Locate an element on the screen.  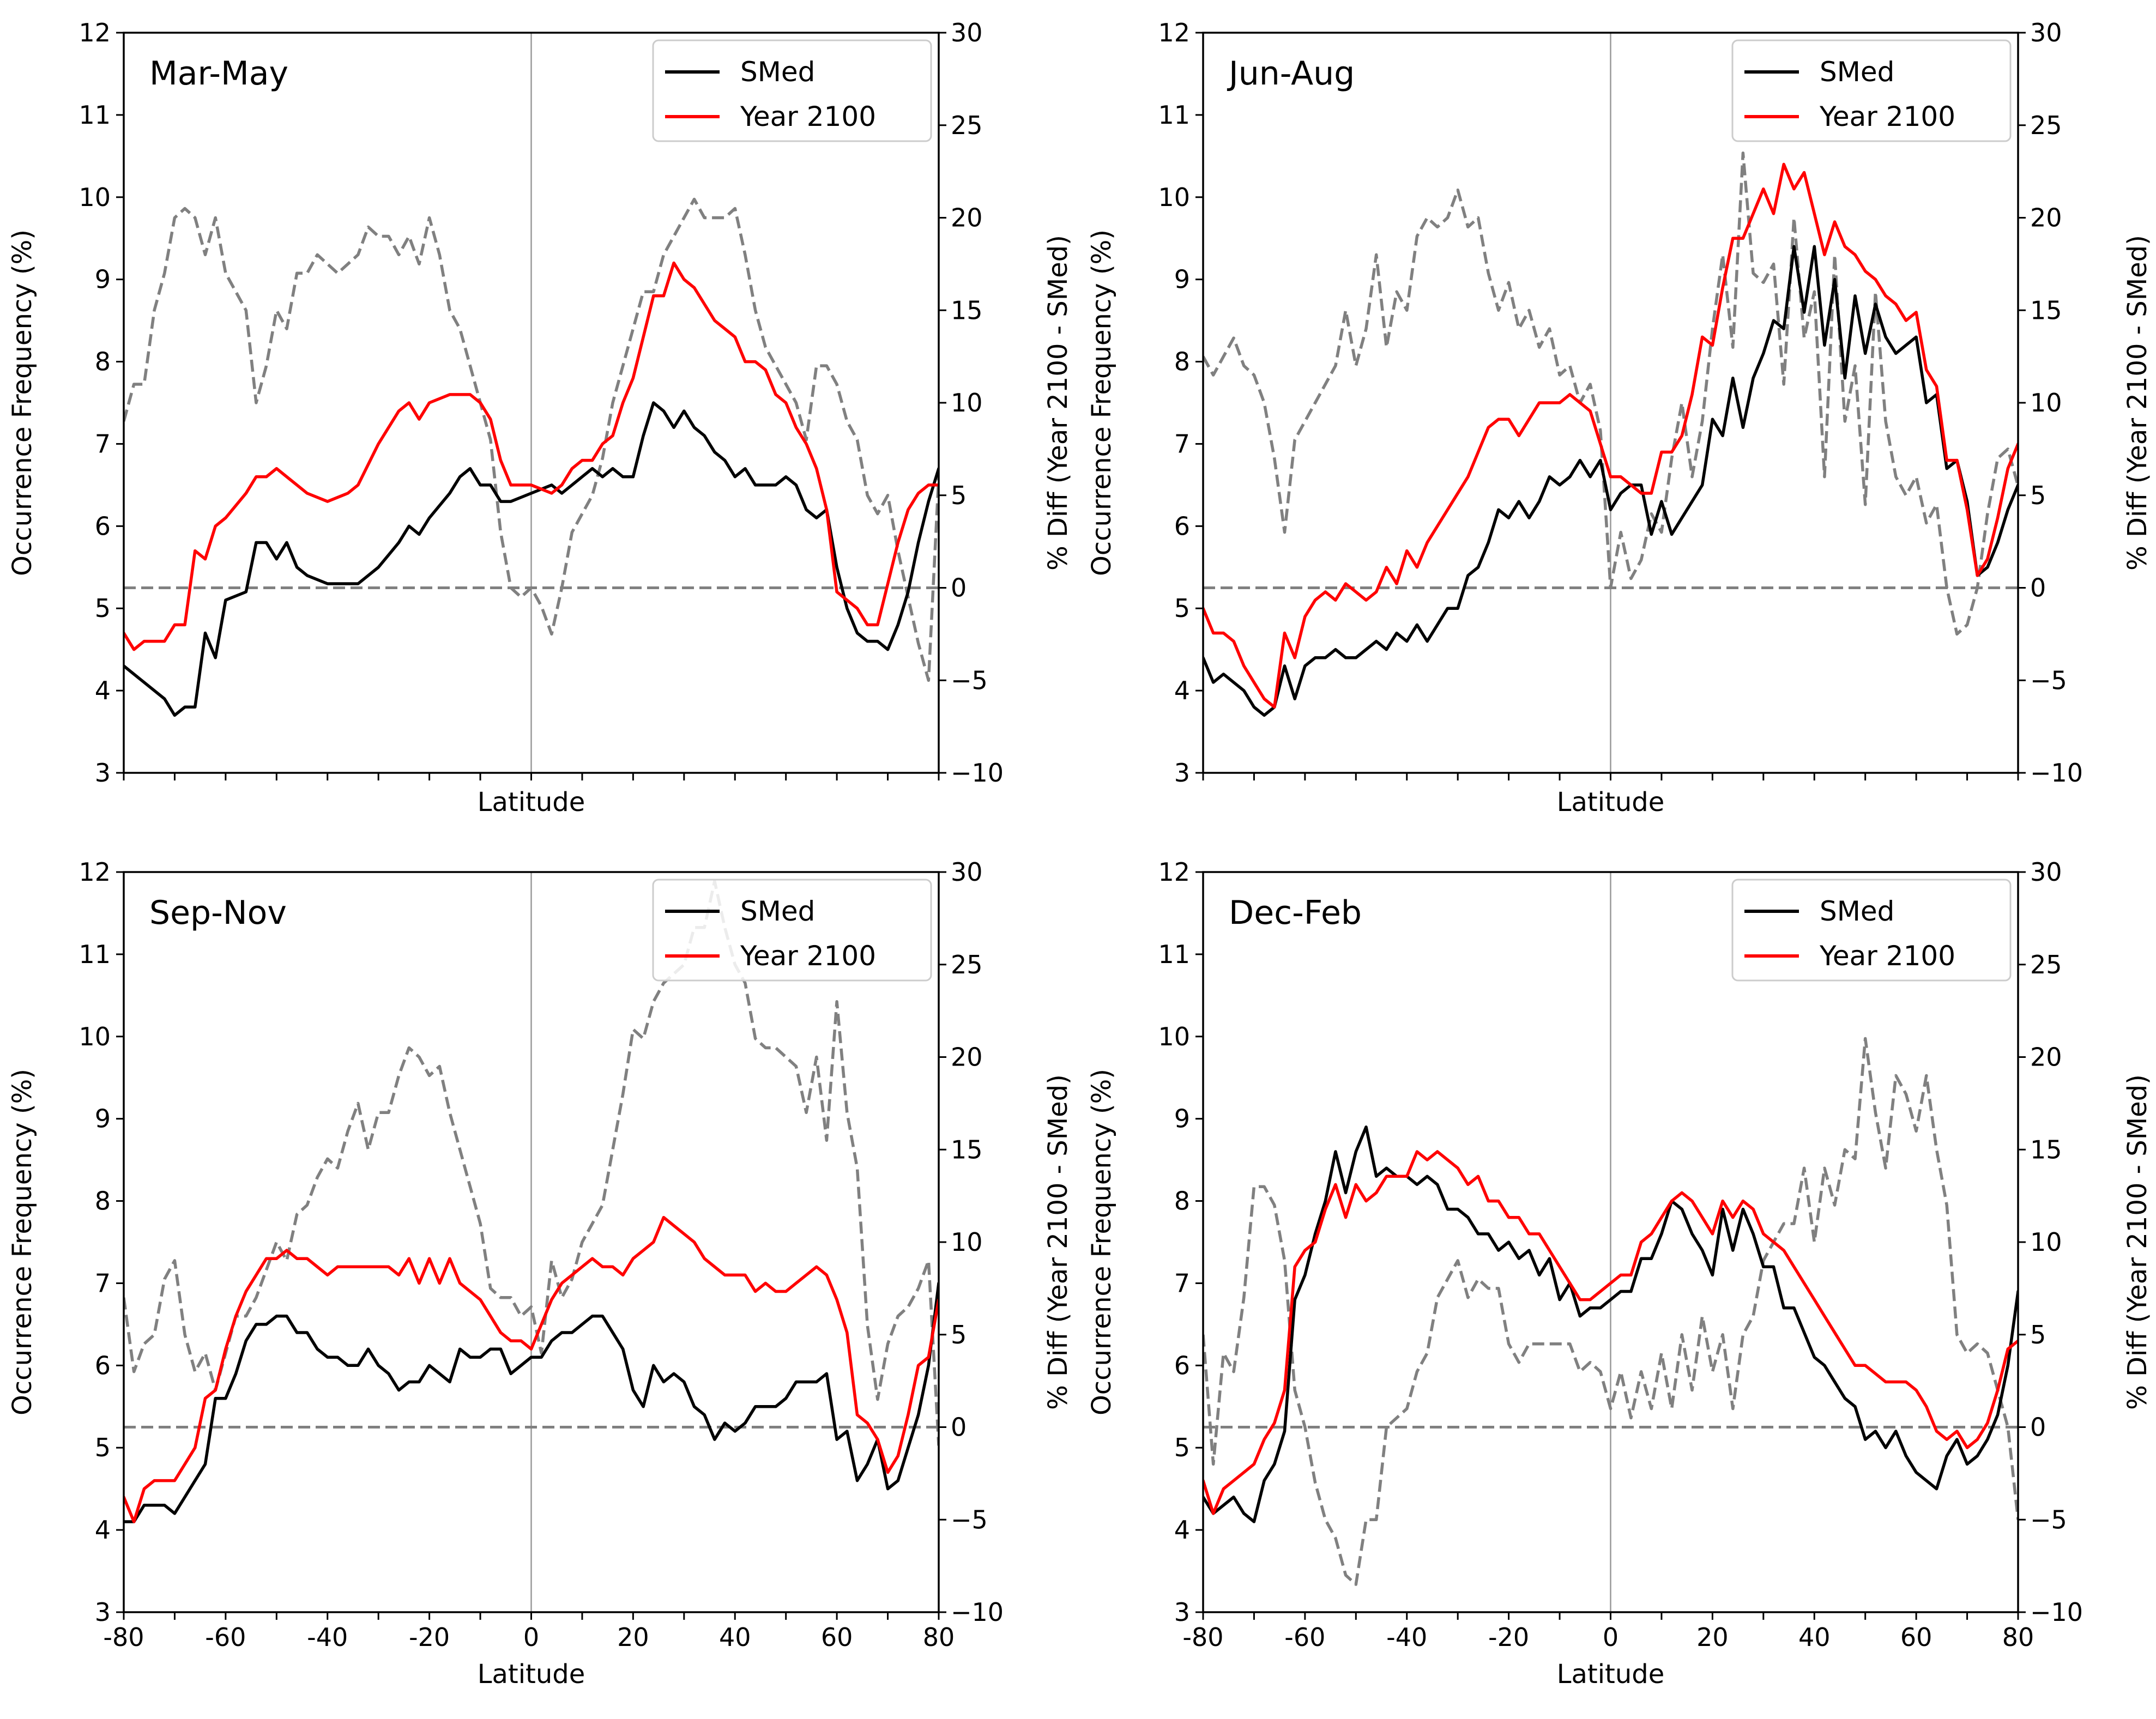
smed-line is located at coordinates (532, 1402).